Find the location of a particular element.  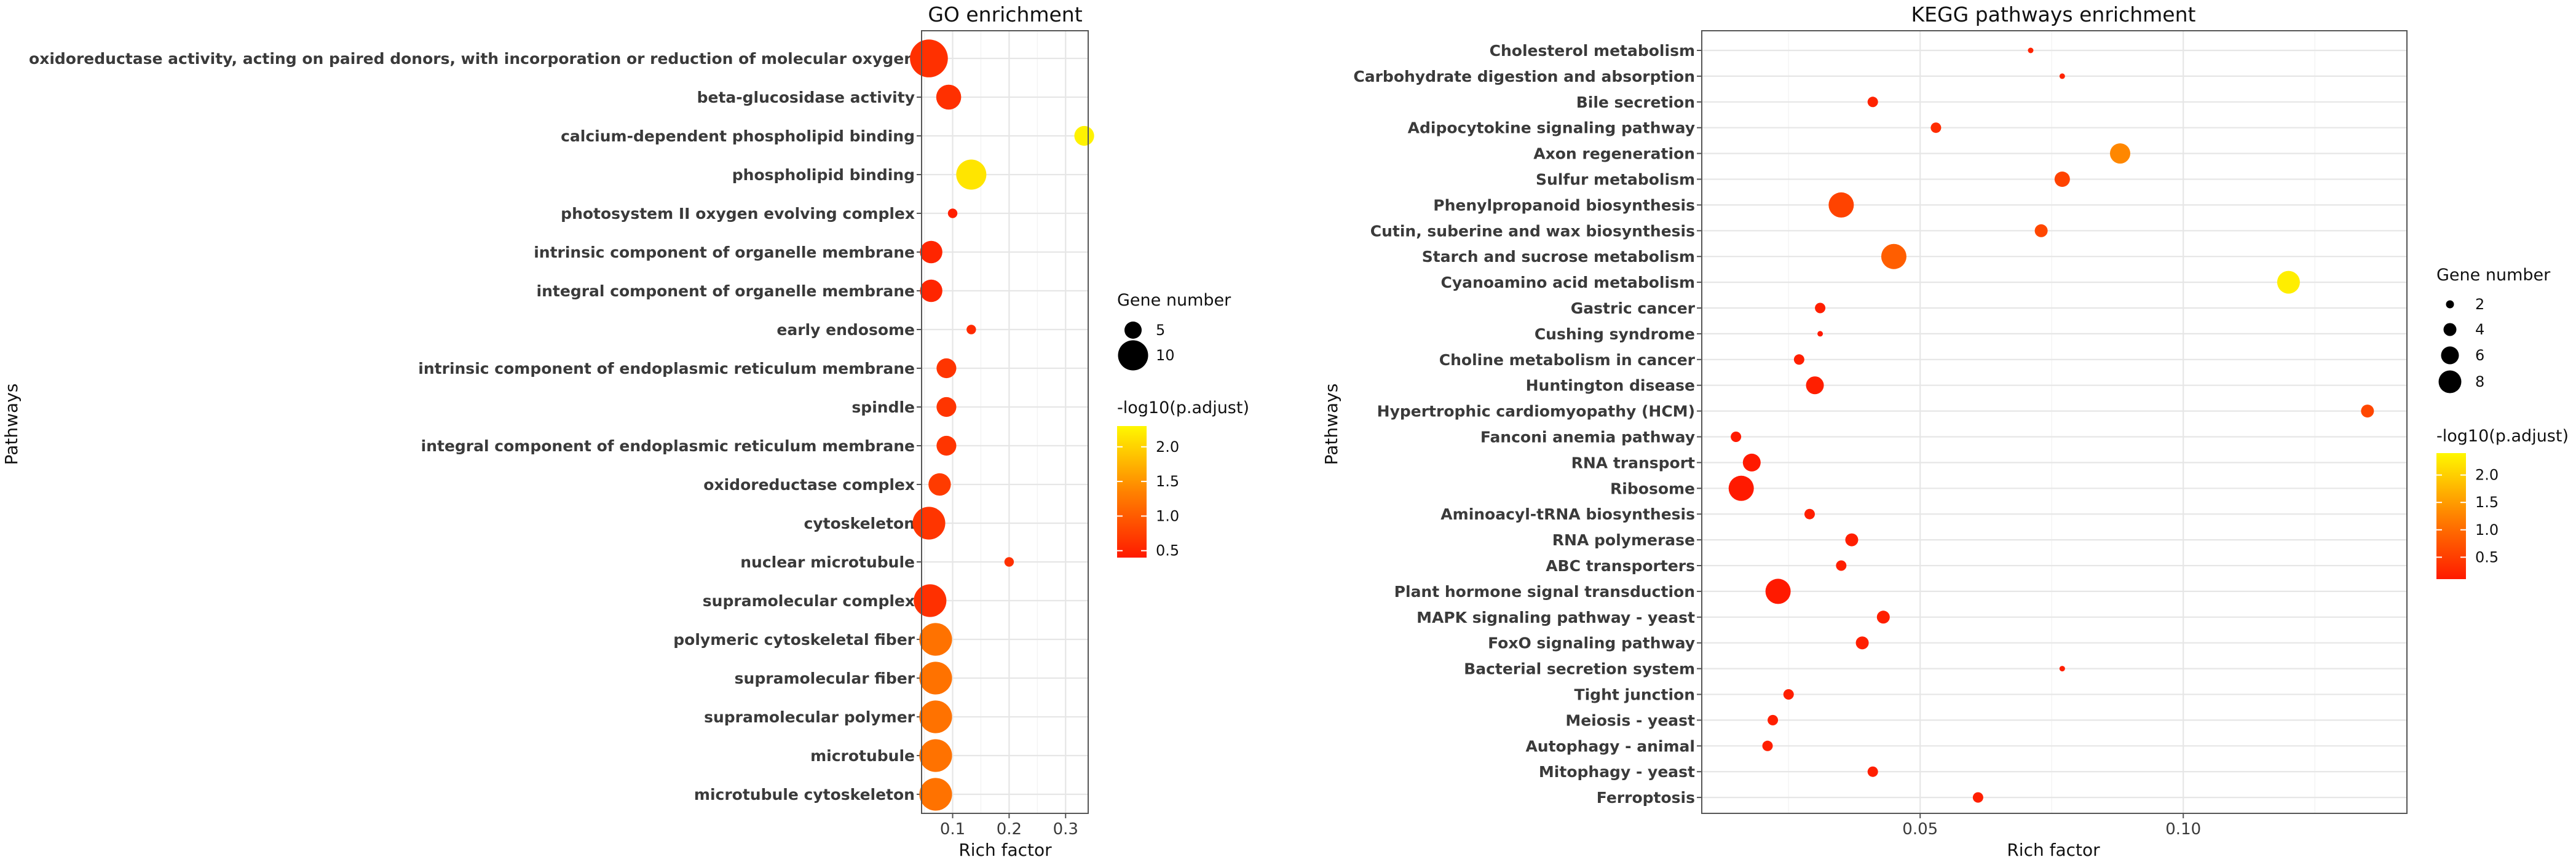

pathway-label: Phenylpropanoid biosynthesis is located at coordinates (1564, 205).